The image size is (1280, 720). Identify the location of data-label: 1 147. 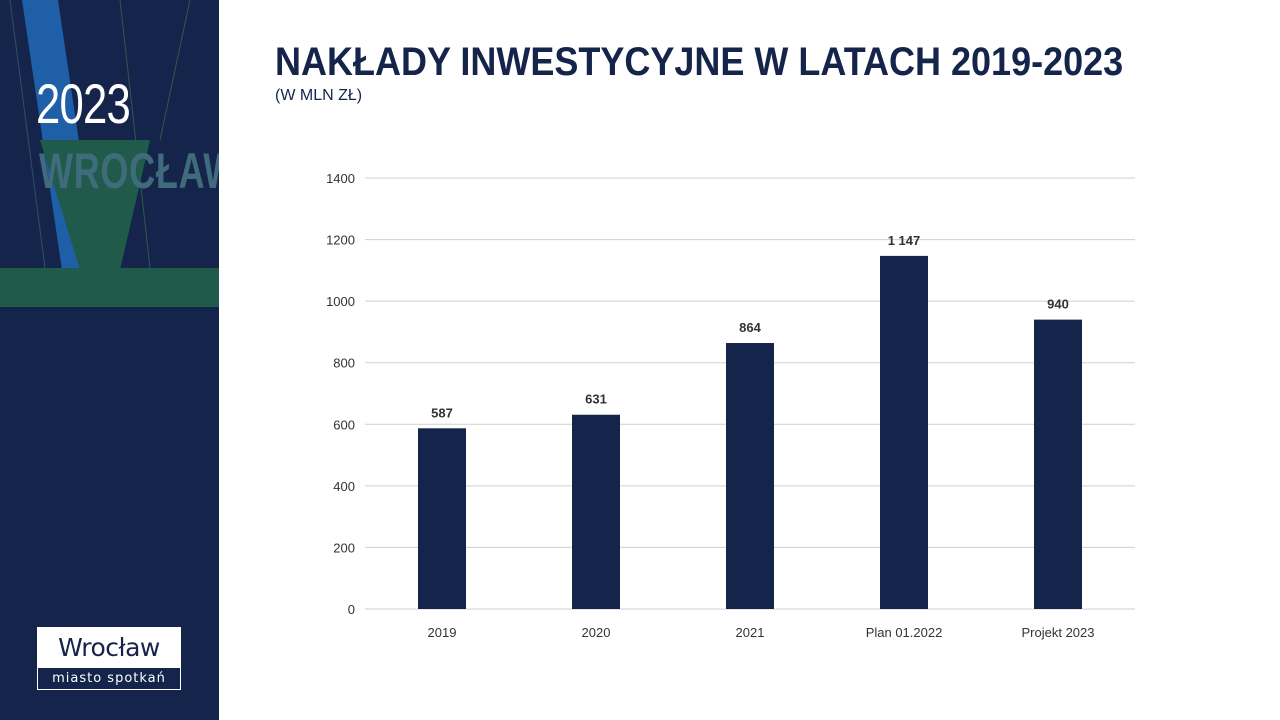
(904, 240).